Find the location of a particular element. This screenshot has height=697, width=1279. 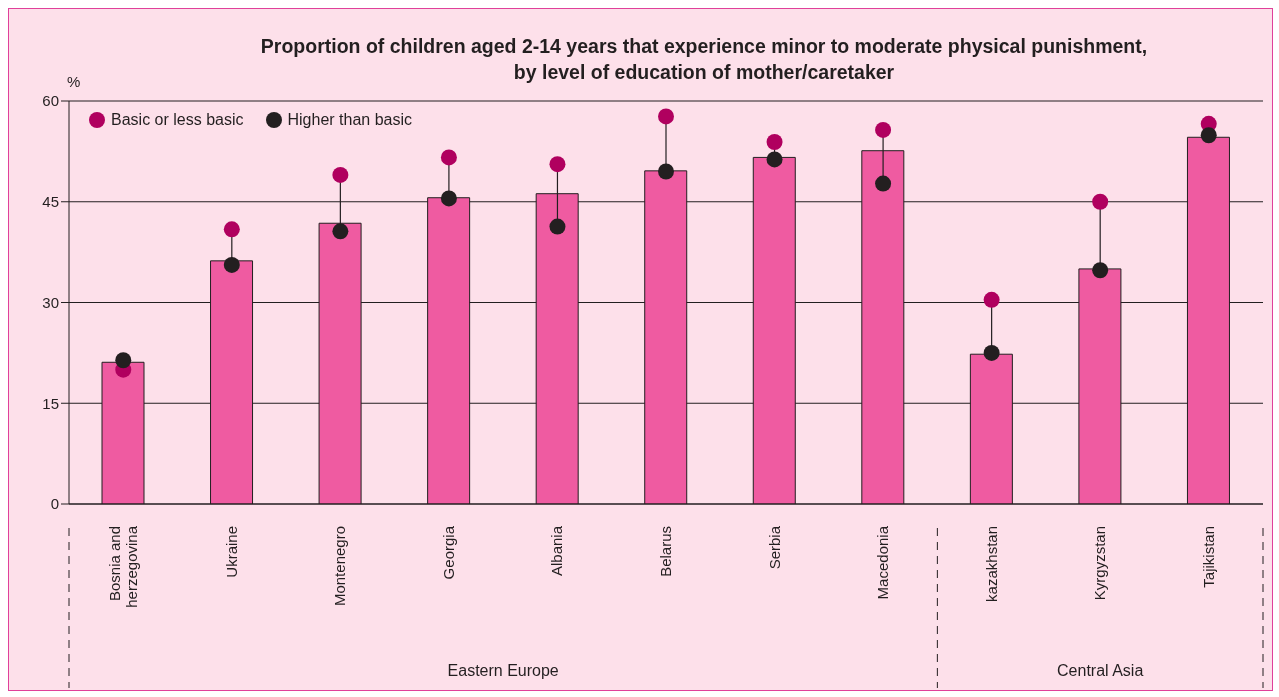

legend-label: Basic or less basic is located at coordinates (177, 120).